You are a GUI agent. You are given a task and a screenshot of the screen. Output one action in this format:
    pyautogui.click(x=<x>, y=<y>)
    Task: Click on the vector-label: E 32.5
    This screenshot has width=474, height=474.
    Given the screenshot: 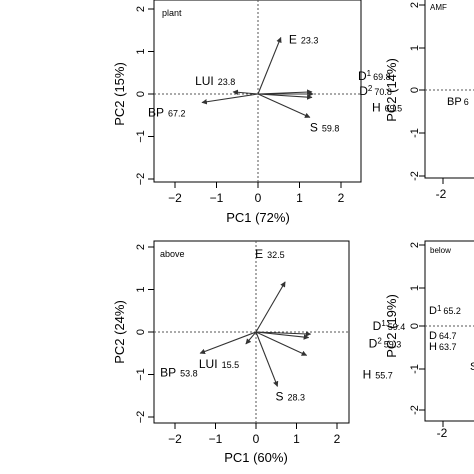 What is the action you would take?
    pyautogui.click(x=270, y=254)
    